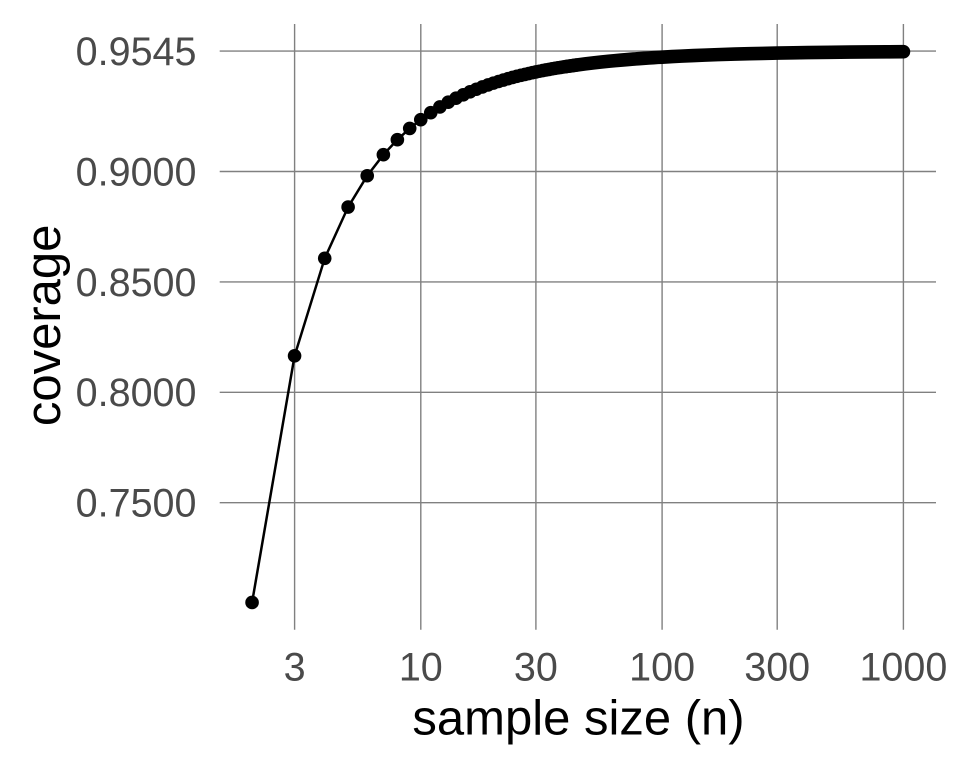  What do you see at coordinates (421, 667) in the screenshot?
I see `svg-text: 10` at bounding box center [421, 667].